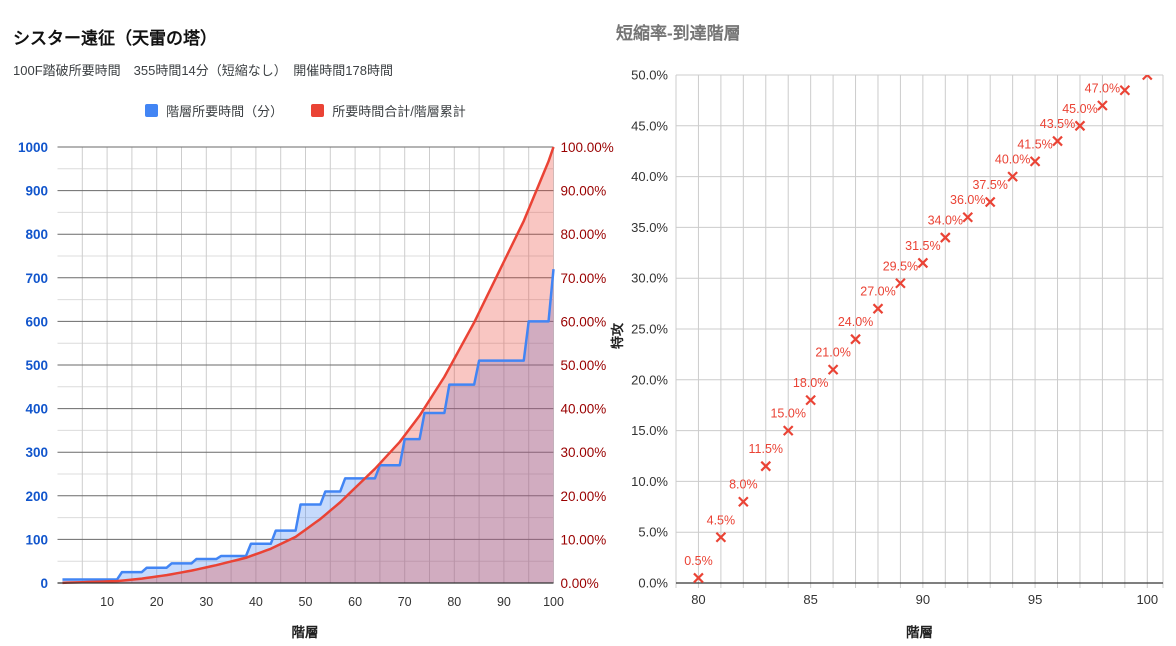 The width and height of the screenshot is (1176, 646). Describe the element at coordinates (617, 335) in the screenshot. I see `right-chart-y-axis-title: 特攻` at that location.